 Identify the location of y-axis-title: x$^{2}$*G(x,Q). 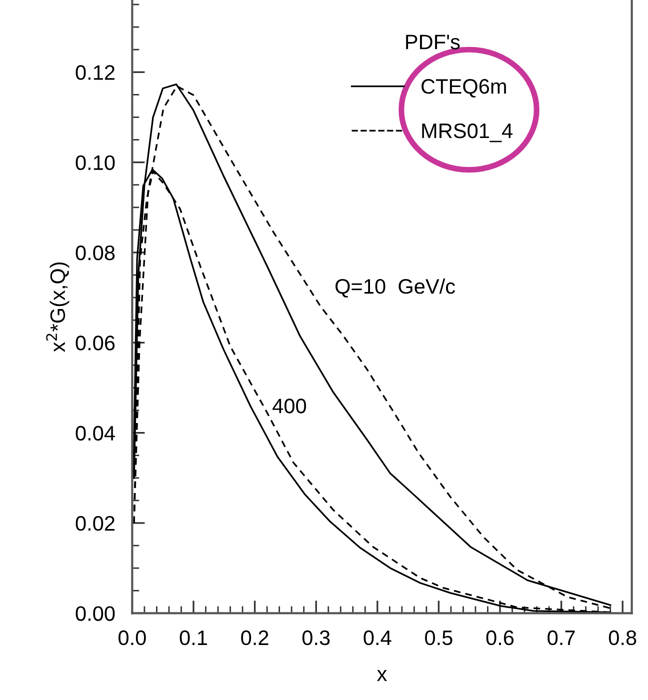
(58, 307).